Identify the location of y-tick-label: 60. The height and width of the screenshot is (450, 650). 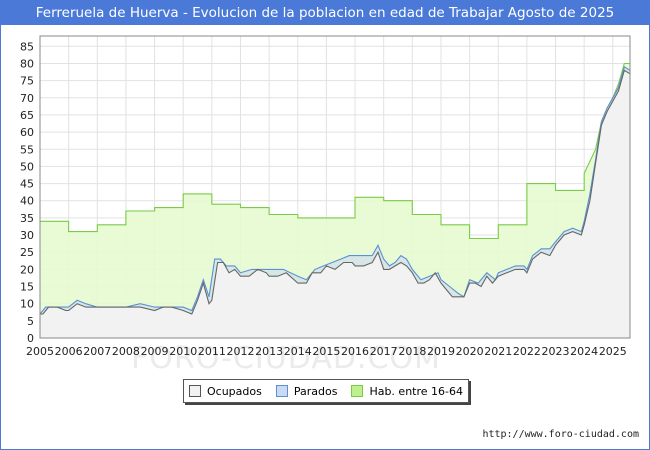
(27, 132).